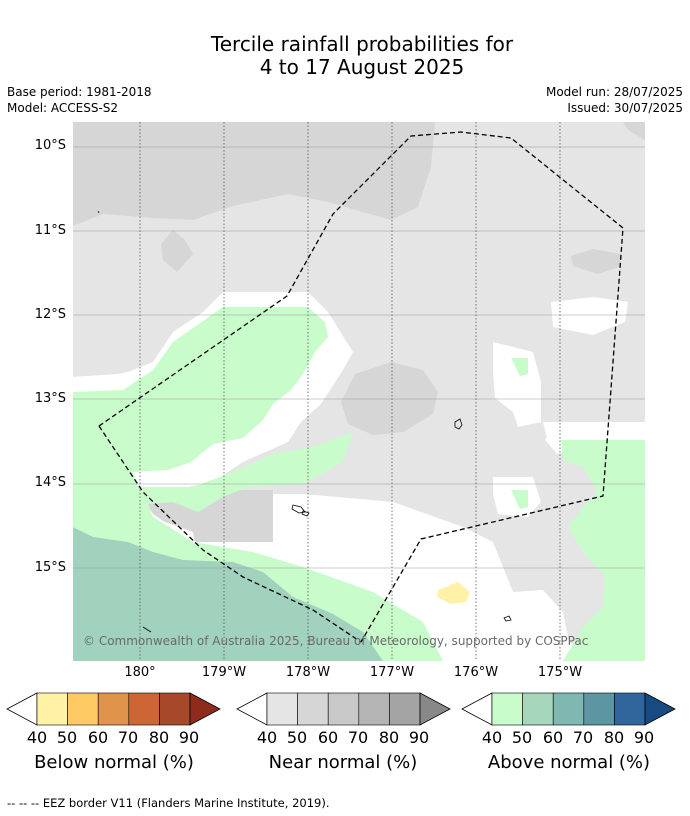 The width and height of the screenshot is (690, 816). I want to click on lat-label-11s: 11°S, so click(50, 230).